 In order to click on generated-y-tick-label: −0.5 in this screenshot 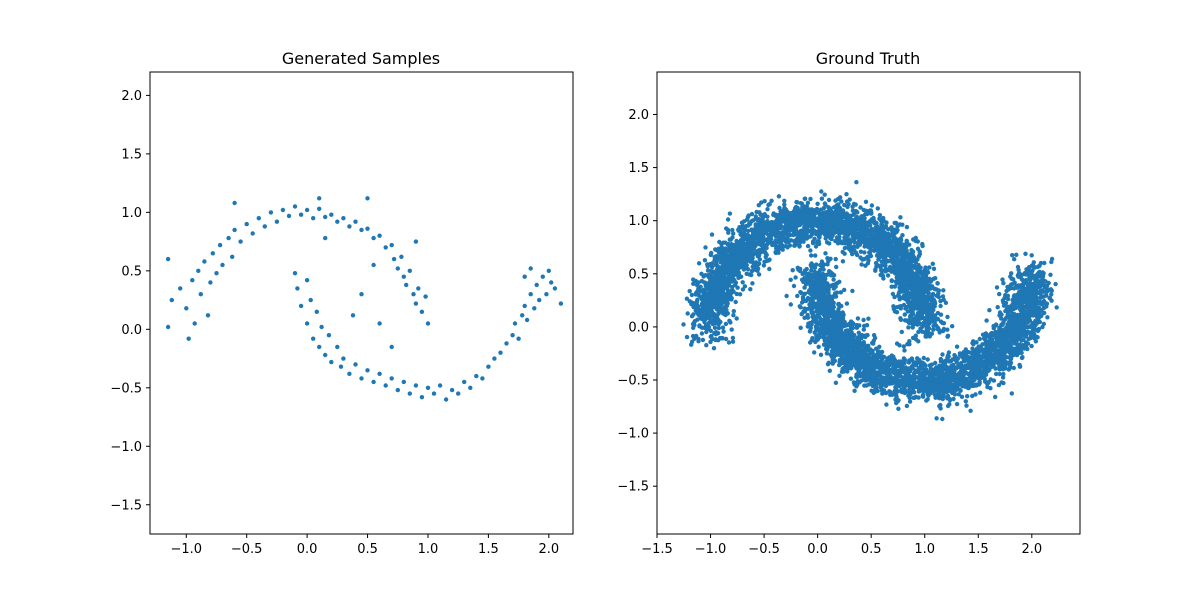, I will do `click(126, 388)`.